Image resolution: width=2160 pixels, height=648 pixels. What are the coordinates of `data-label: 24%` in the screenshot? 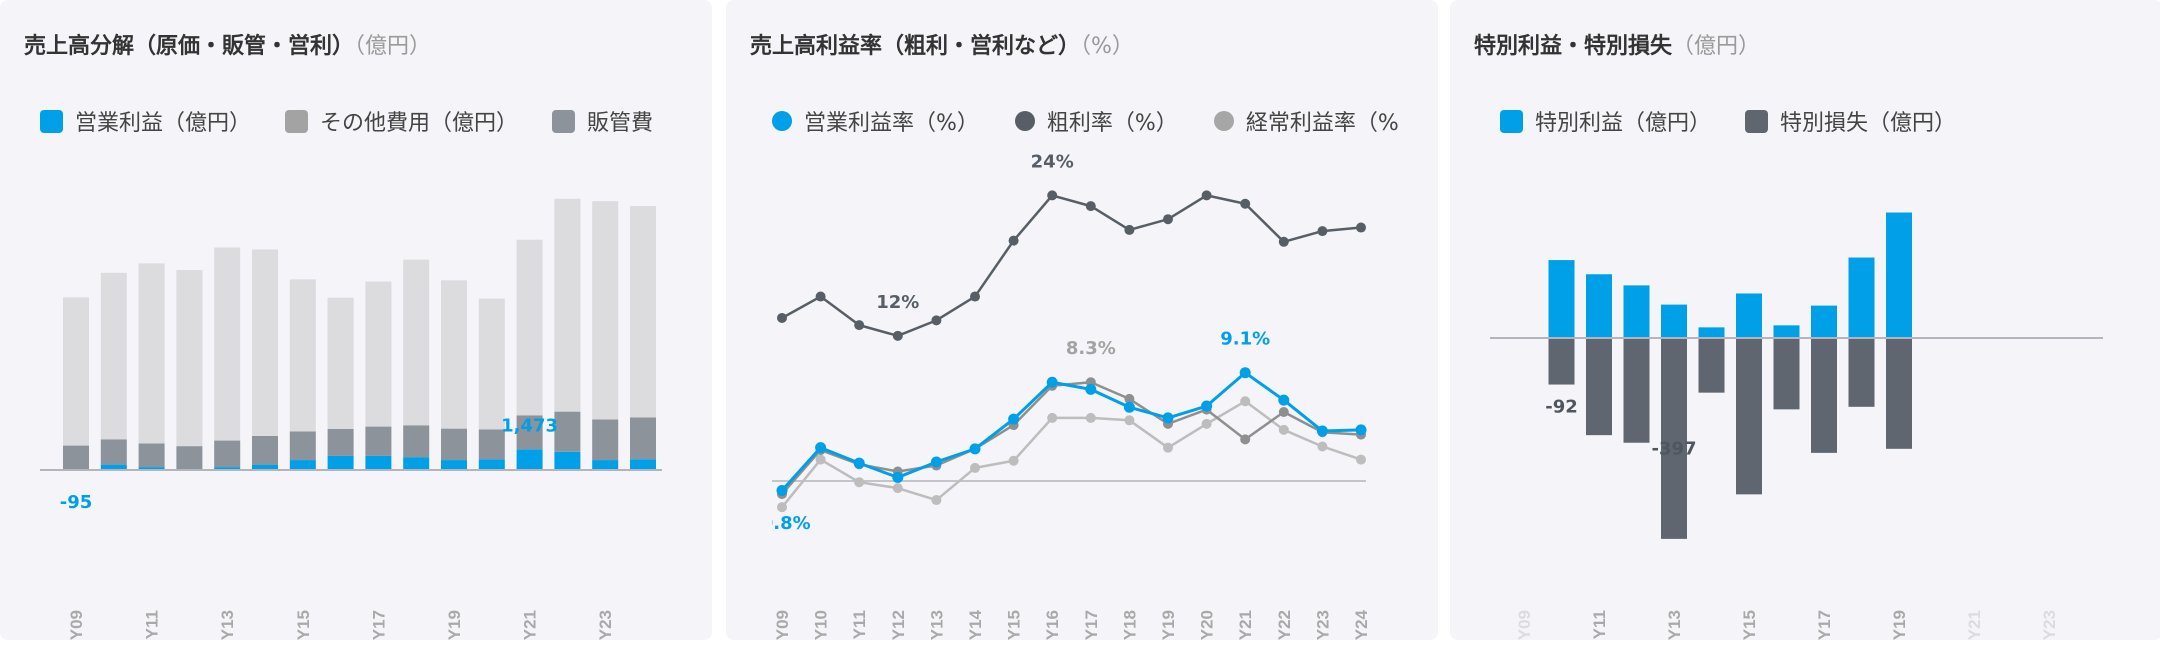 It's located at (1052, 161).